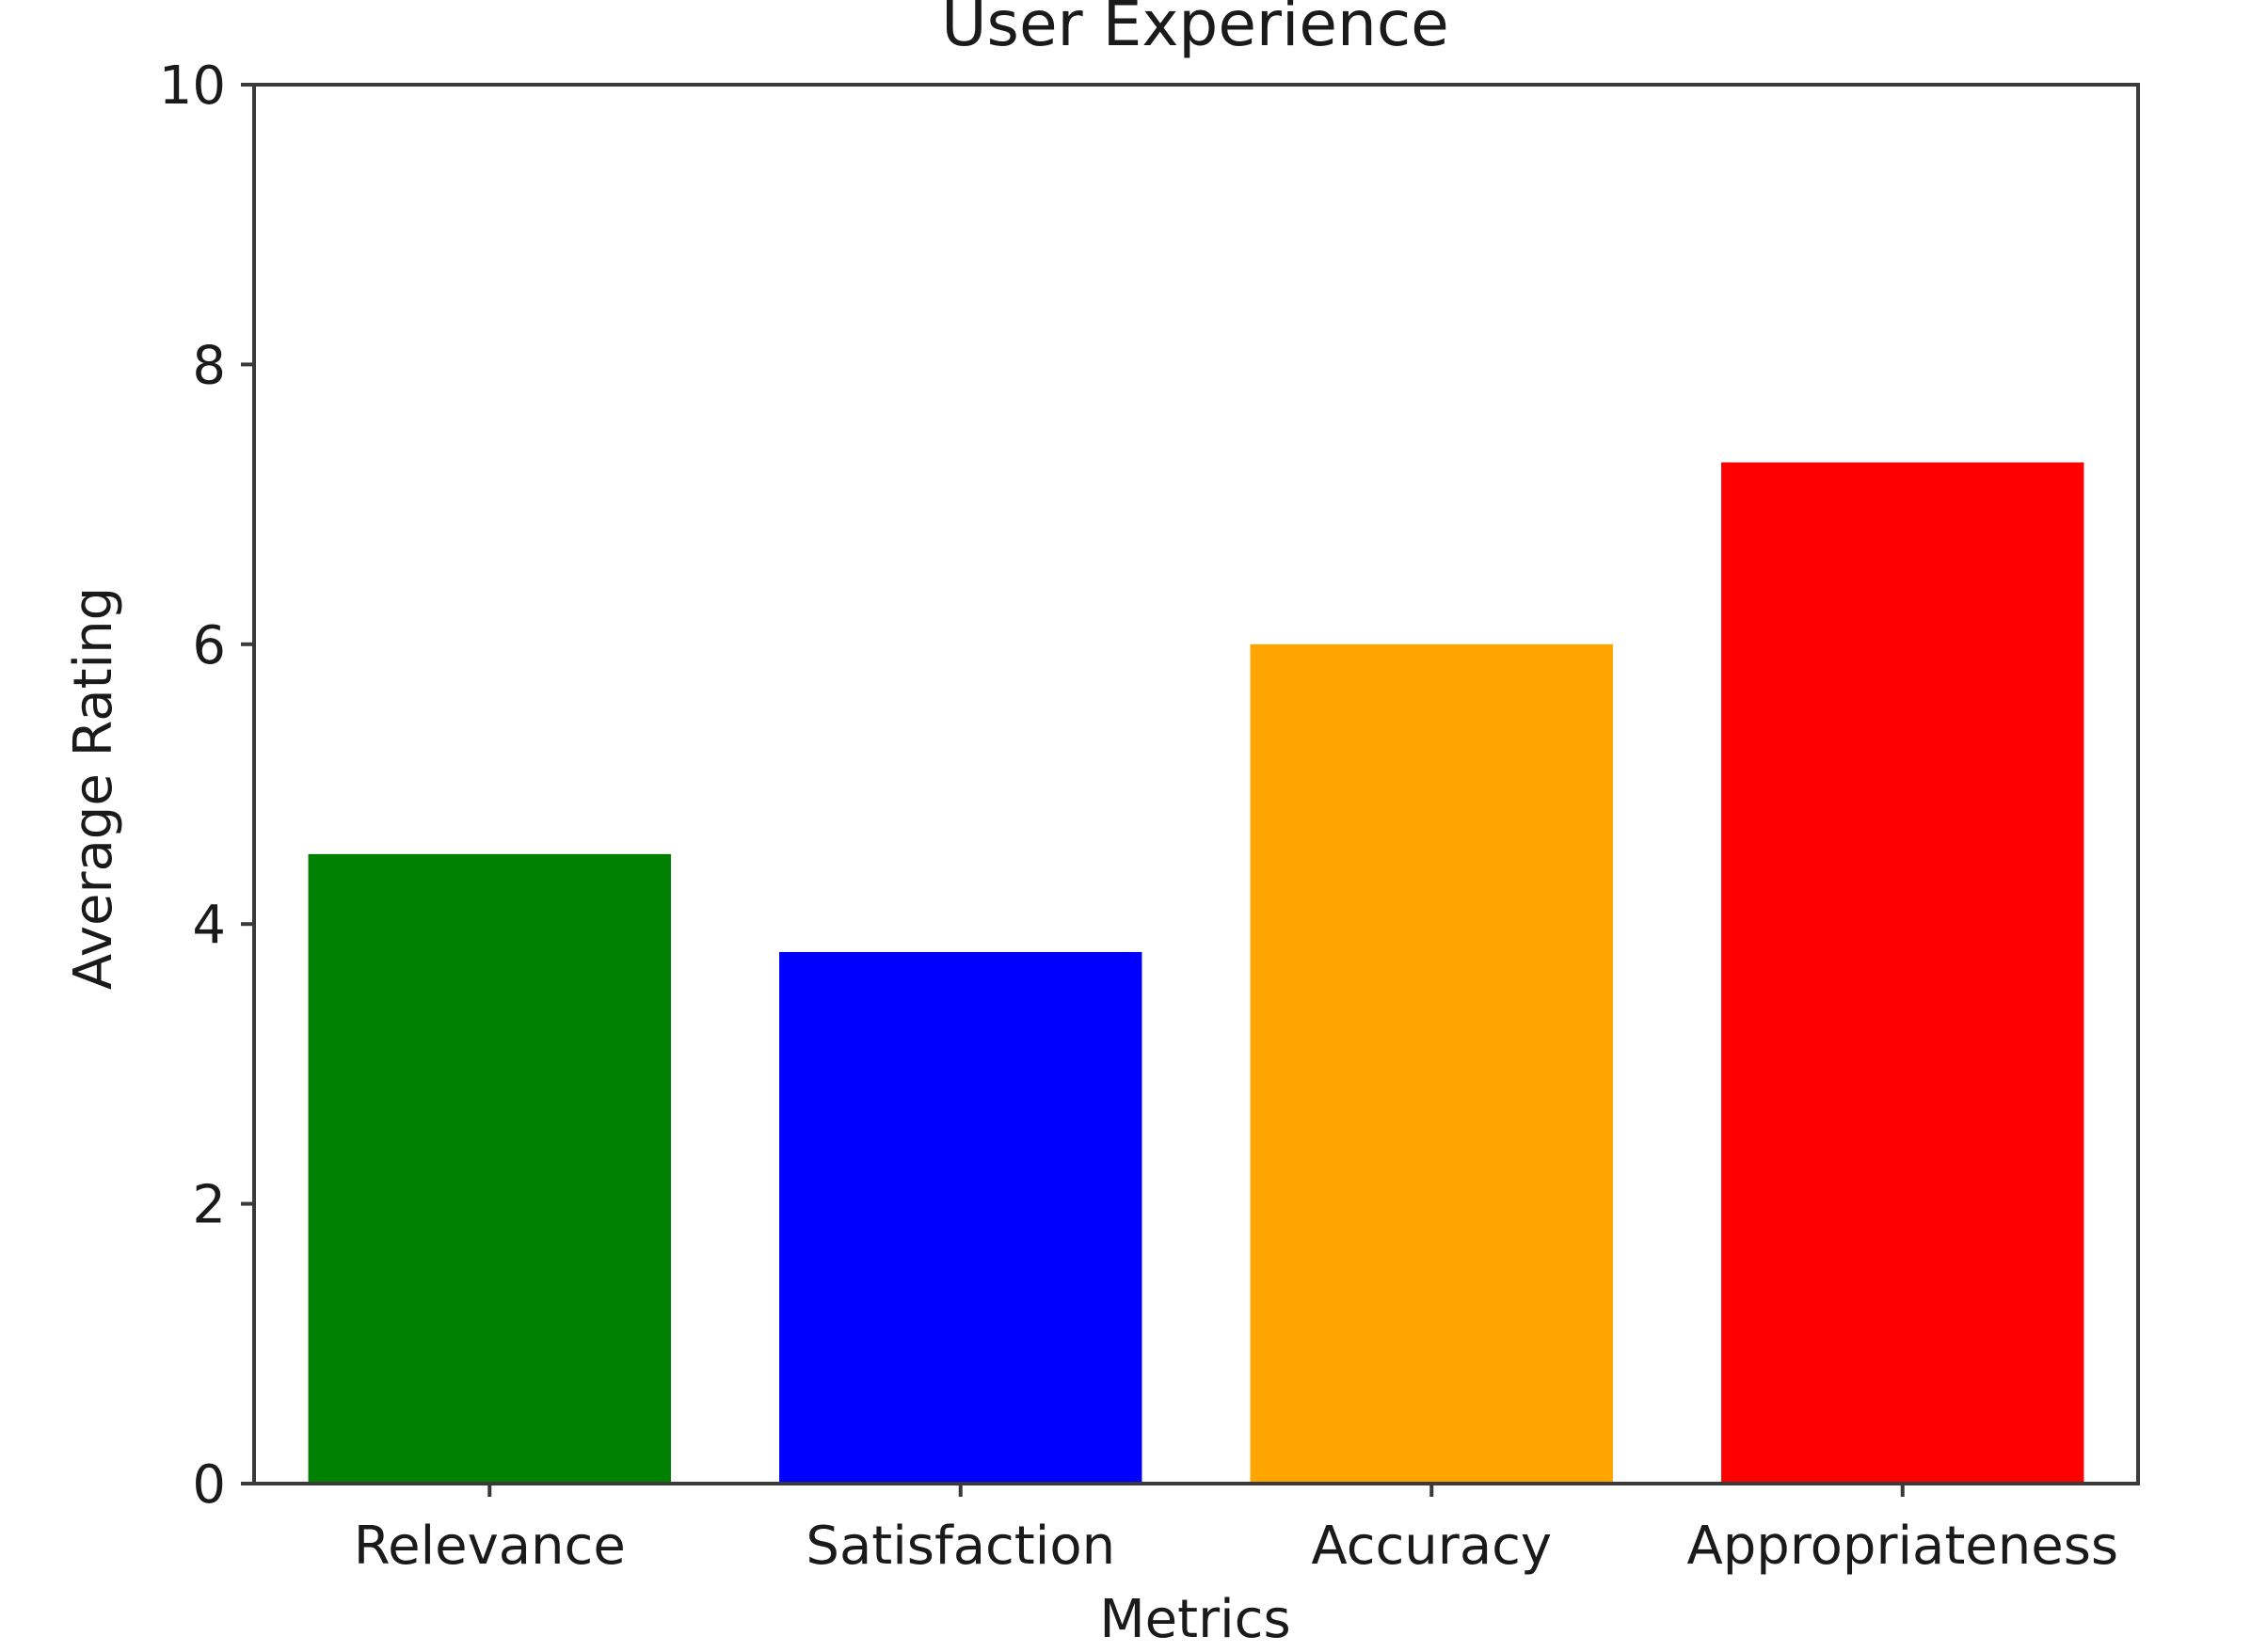 This screenshot has width=2251, height=1652. Describe the element at coordinates (209, 365) in the screenshot. I see `y-tick-label: 8` at that location.